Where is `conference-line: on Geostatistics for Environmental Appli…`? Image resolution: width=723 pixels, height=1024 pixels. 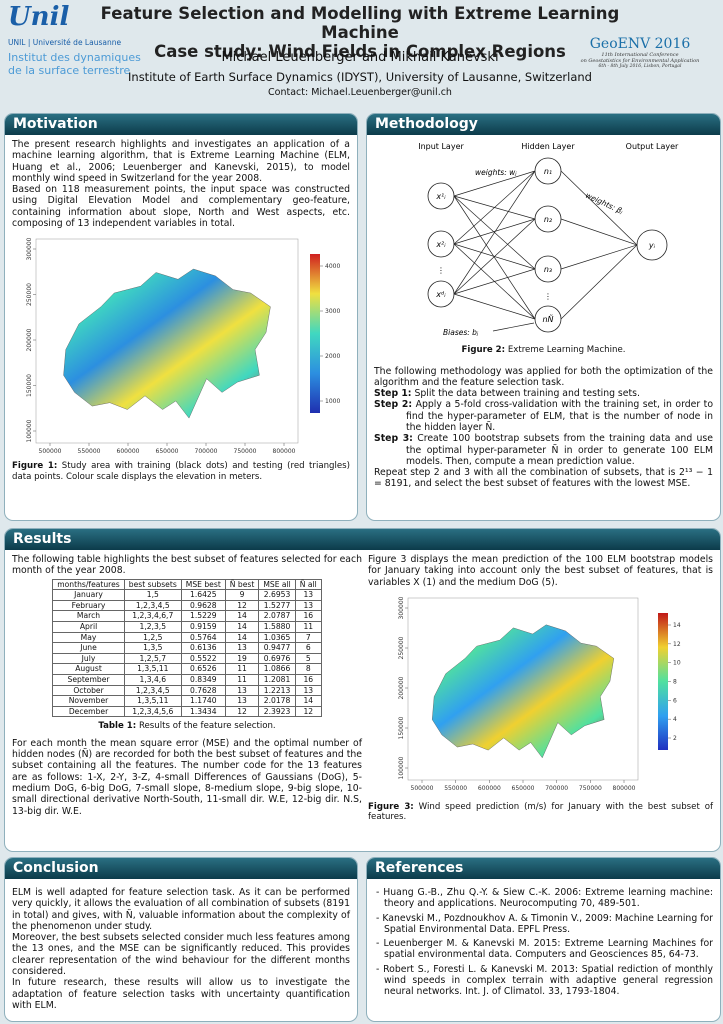
conference-line: on Geostatistics for Environmental Appli… is located at coordinates (640, 61).